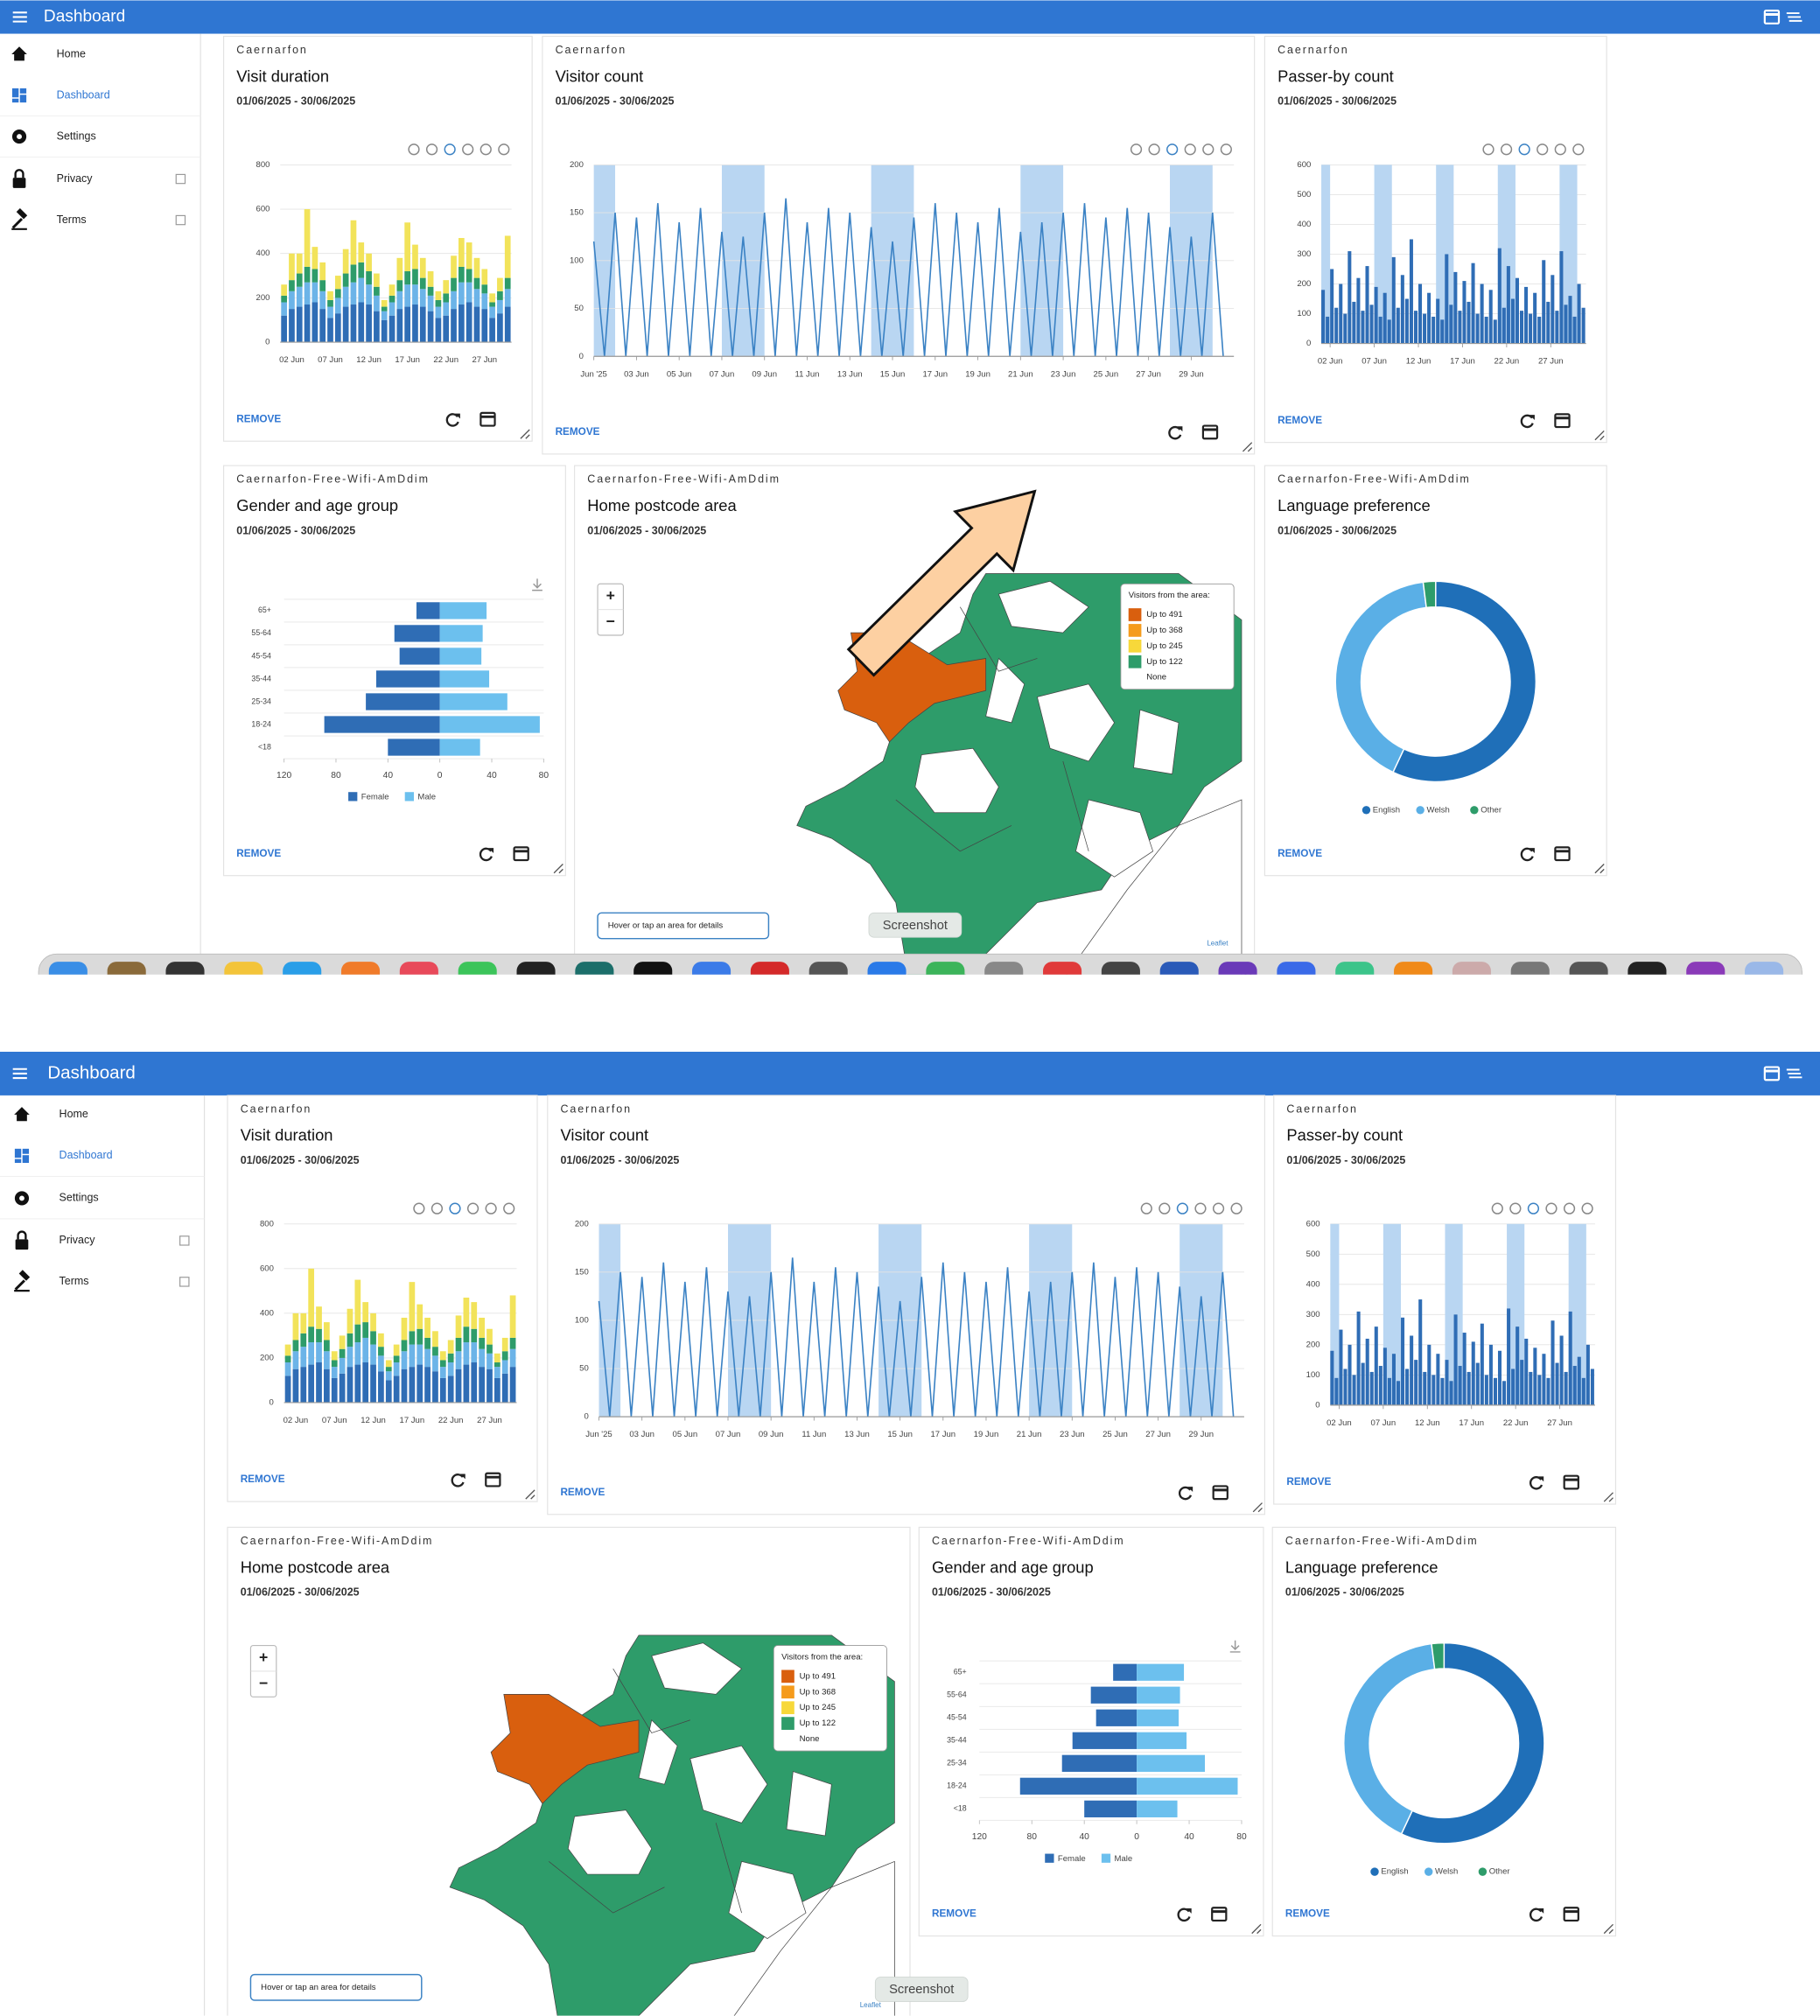  I want to click on nav-item: Privacy, so click(78, 1240).